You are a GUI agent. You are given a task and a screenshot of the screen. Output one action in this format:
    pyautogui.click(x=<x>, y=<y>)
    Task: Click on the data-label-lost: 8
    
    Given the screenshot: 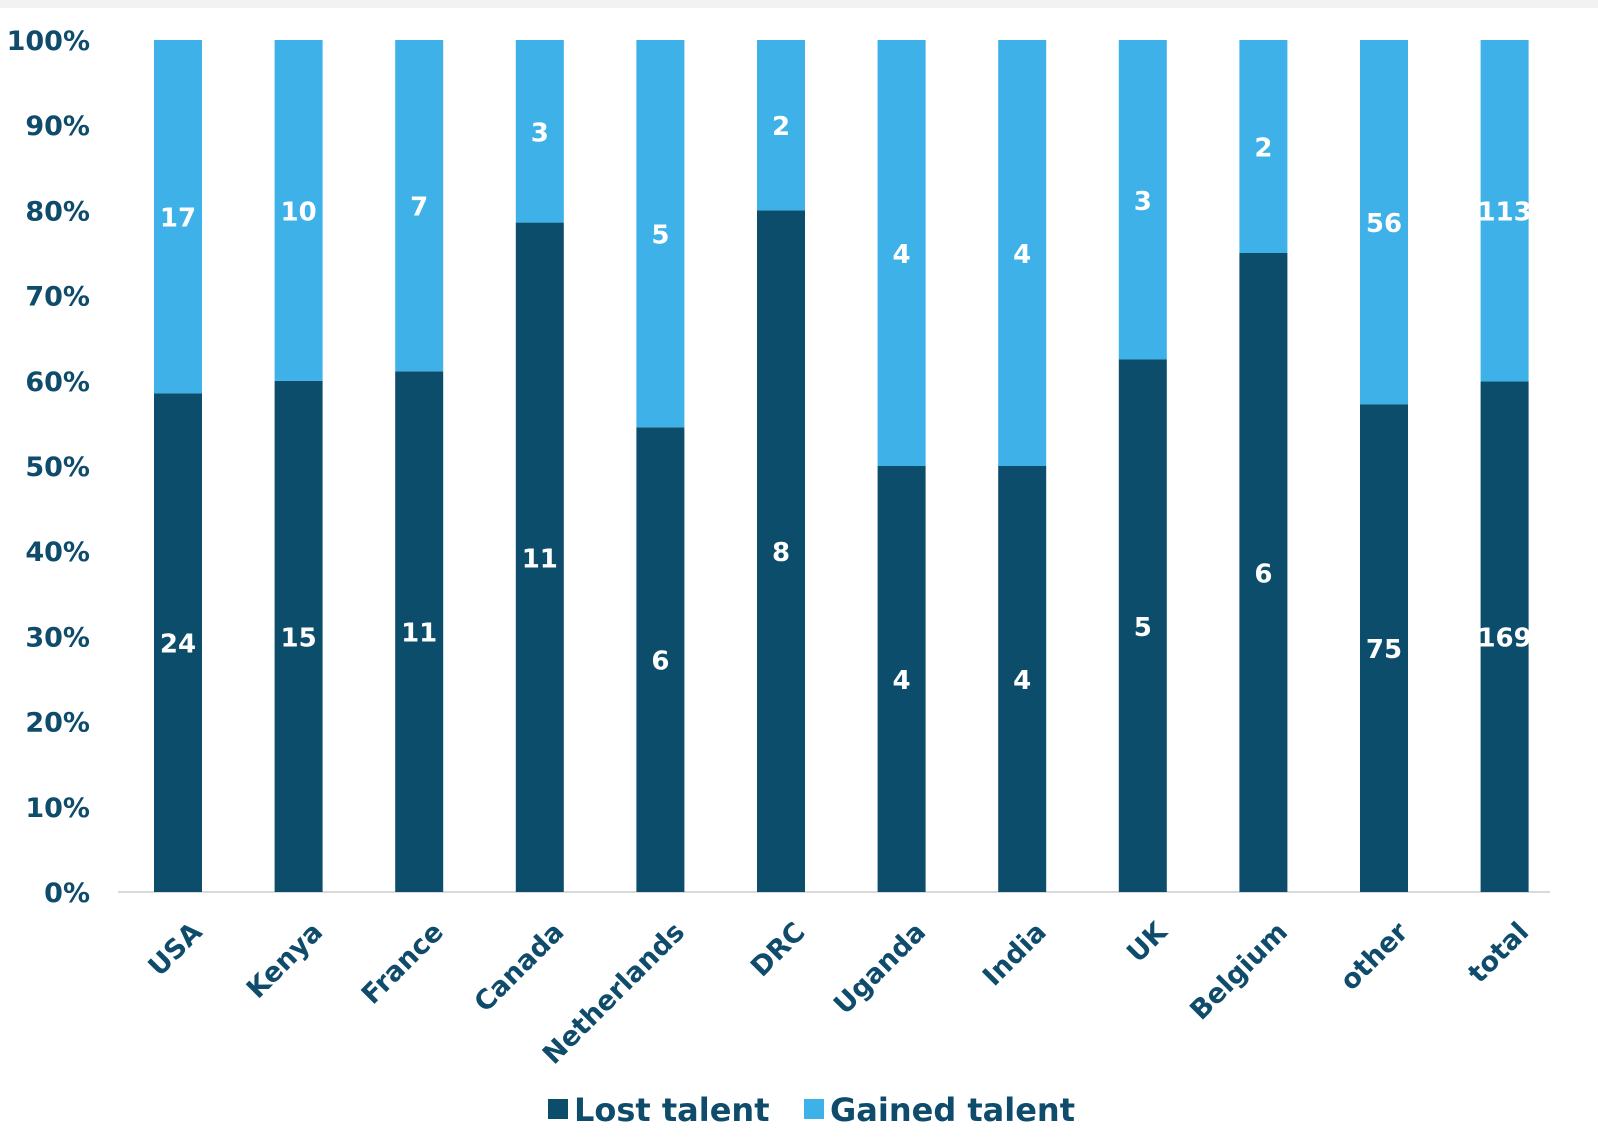 What is the action you would take?
    pyautogui.click(x=781, y=553)
    